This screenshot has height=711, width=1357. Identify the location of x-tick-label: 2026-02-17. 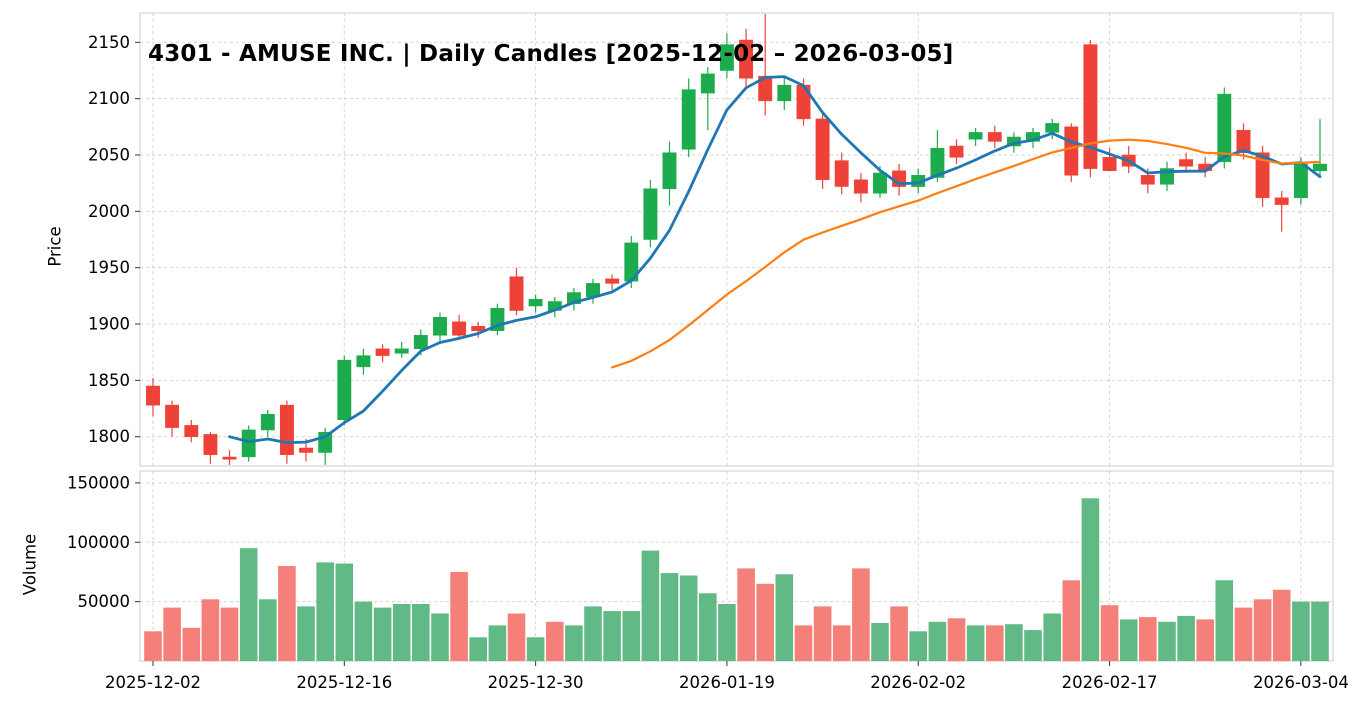
(1110, 682).